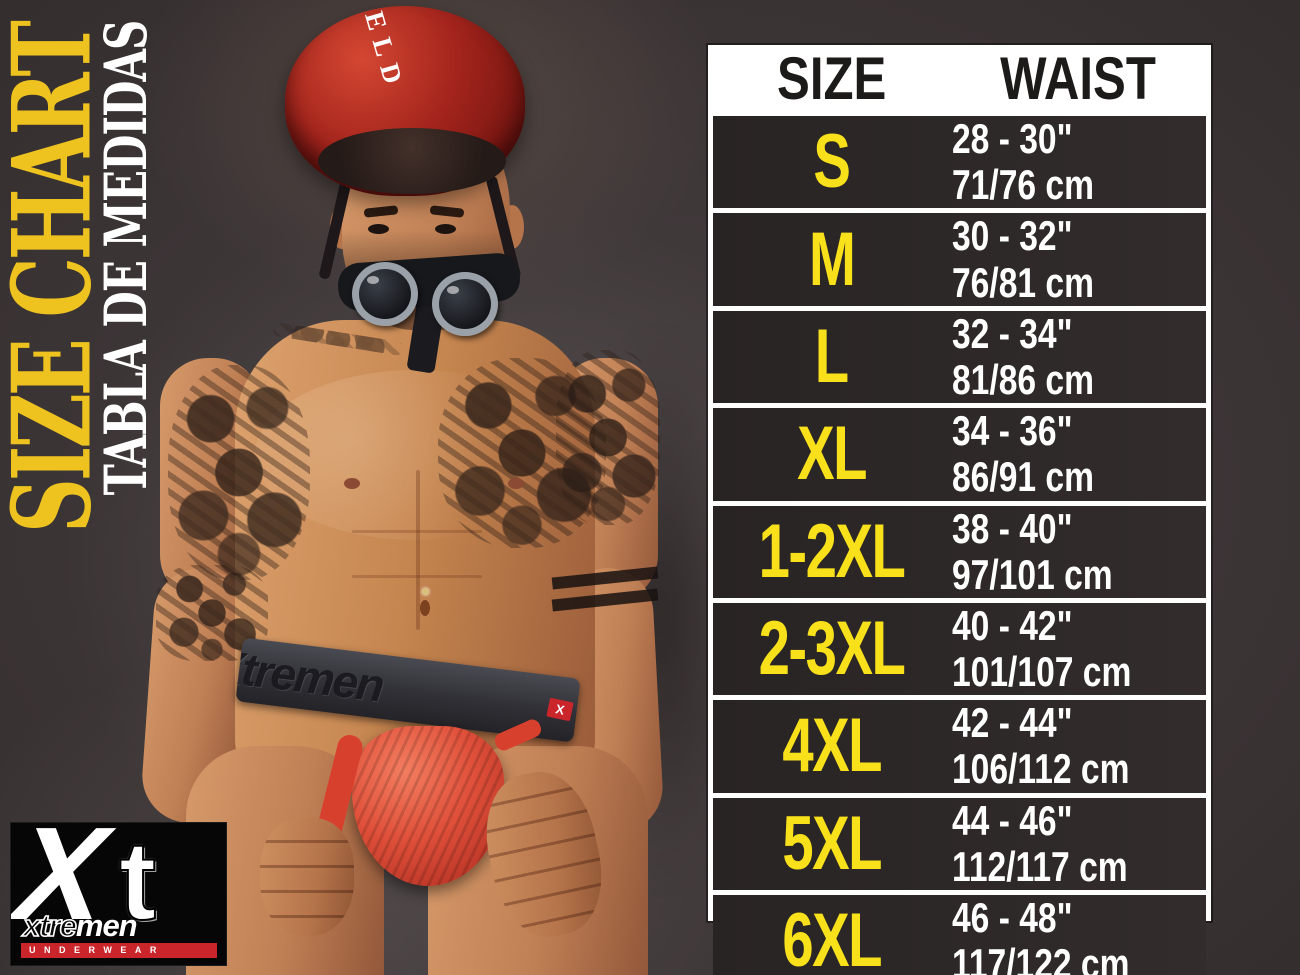  Describe the element at coordinates (831, 746) in the screenshot. I see `size-value: 4XL` at that location.